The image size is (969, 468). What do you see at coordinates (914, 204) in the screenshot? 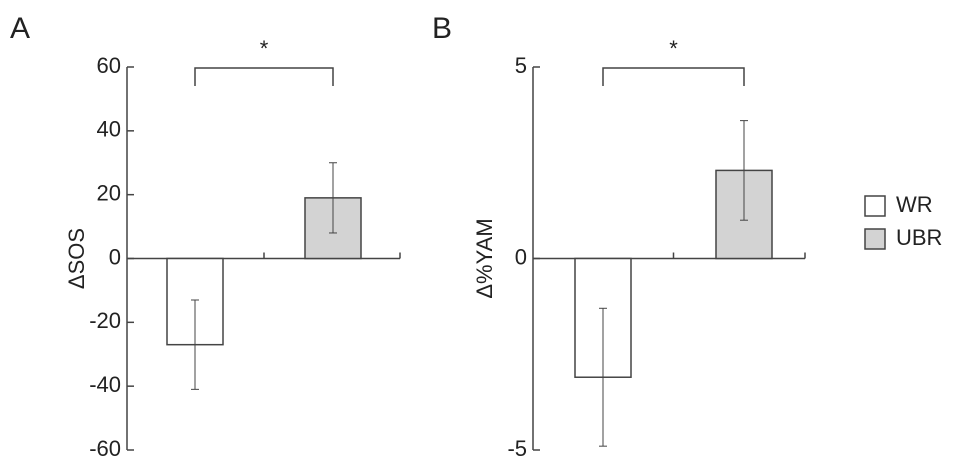
I see `legend-label: WR` at bounding box center [914, 204].